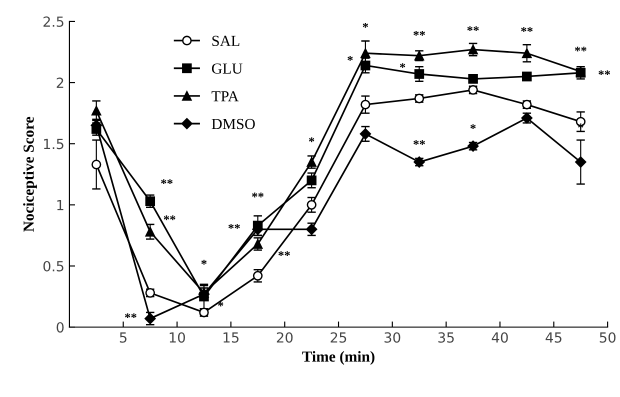 This screenshot has height=397, width=620. Describe the element at coordinates (338, 337) in the screenshot. I see `x-tick-label: 25` at that location.